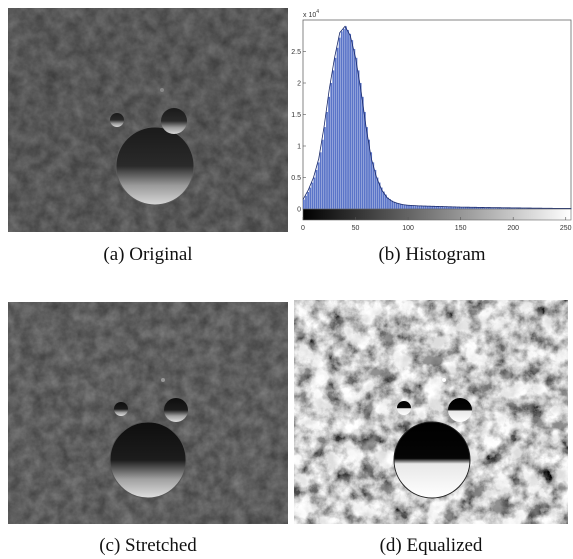 This screenshot has height=559, width=573. What do you see at coordinates (148, 254) in the screenshot?
I see `caption-original: (a) Original` at bounding box center [148, 254].